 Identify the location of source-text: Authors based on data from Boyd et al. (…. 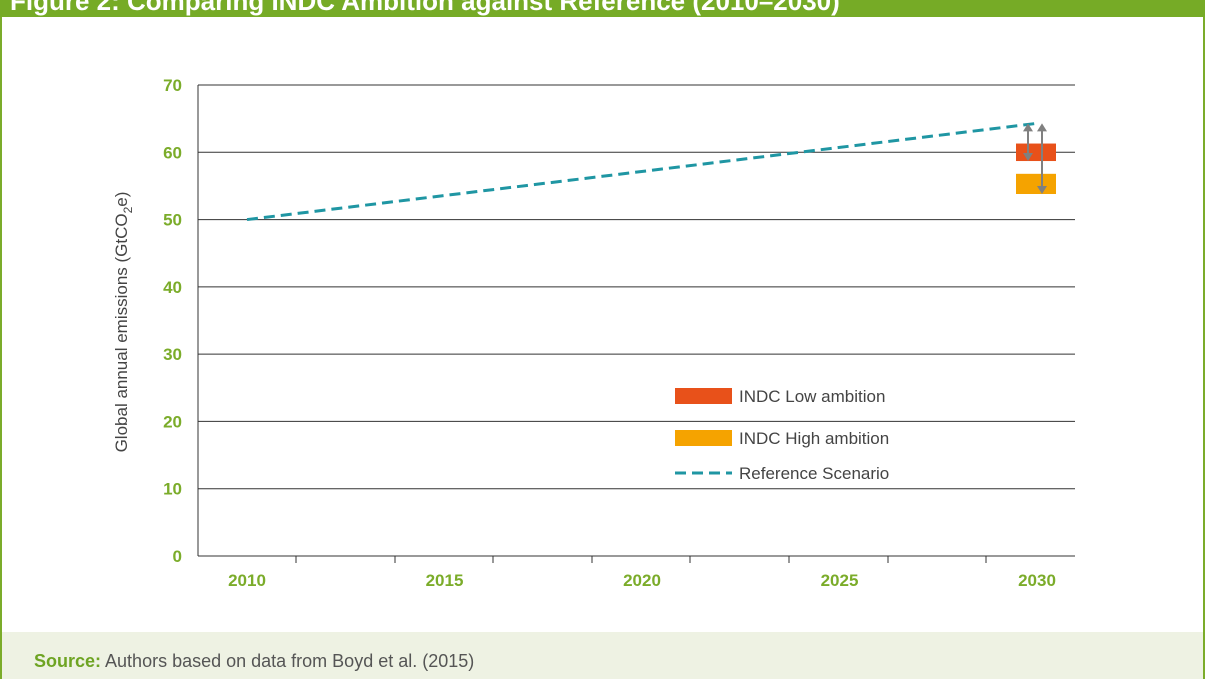
(288, 661).